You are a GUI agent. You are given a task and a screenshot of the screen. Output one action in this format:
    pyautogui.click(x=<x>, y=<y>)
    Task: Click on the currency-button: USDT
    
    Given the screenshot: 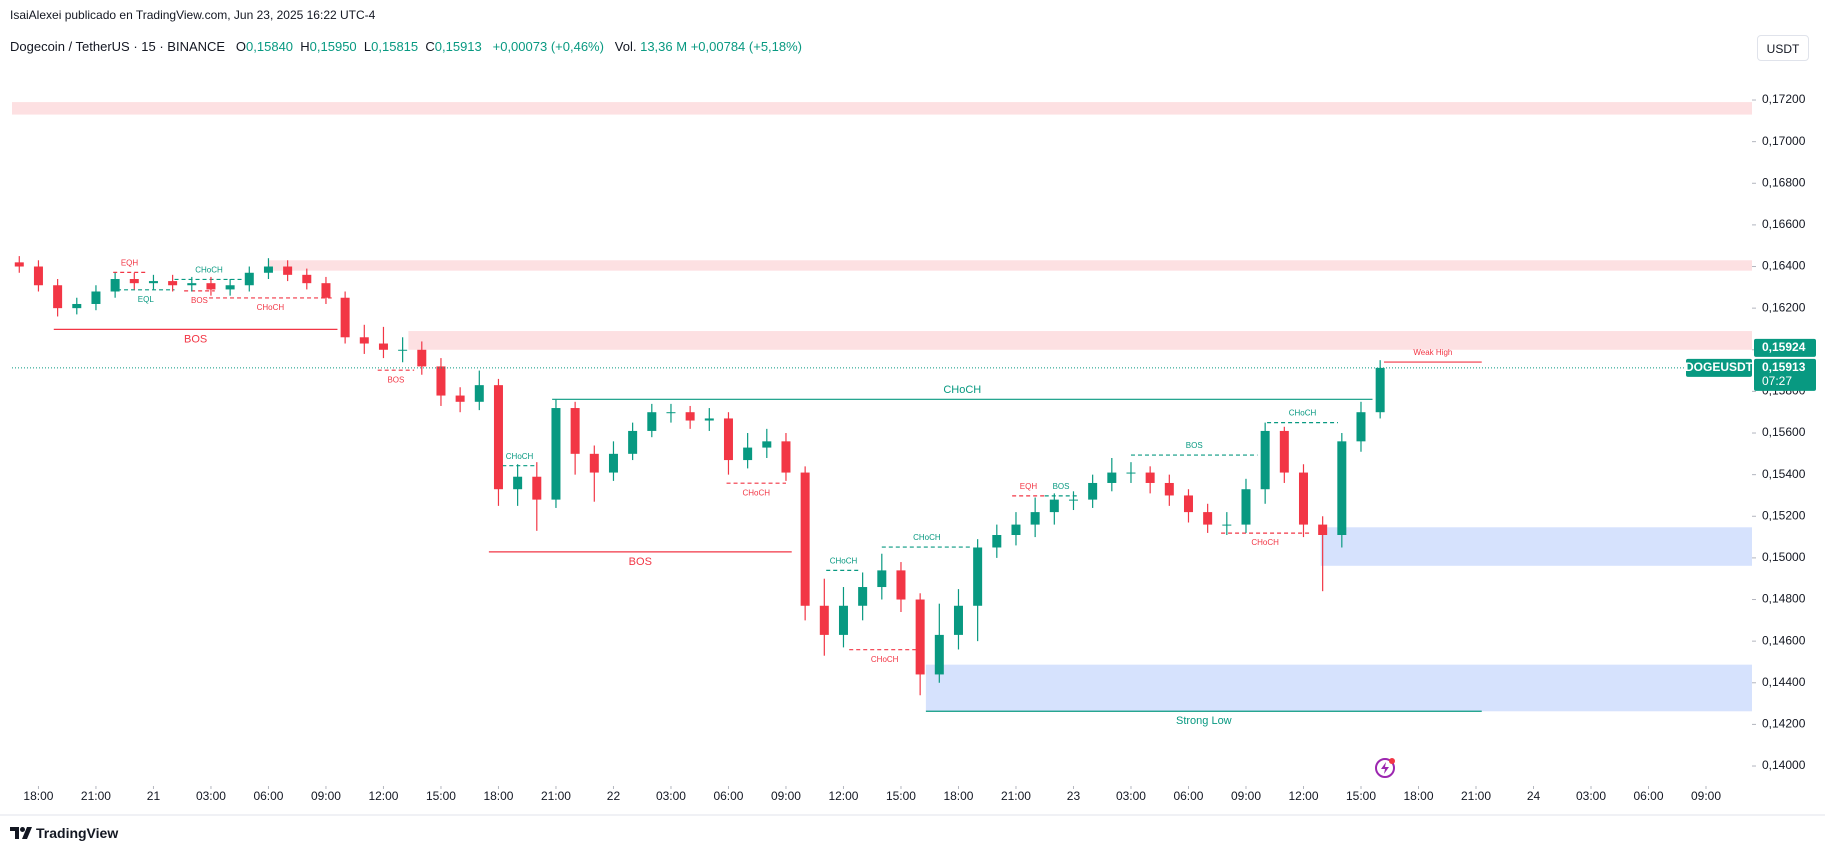 What is the action you would take?
    pyautogui.click(x=1783, y=48)
    